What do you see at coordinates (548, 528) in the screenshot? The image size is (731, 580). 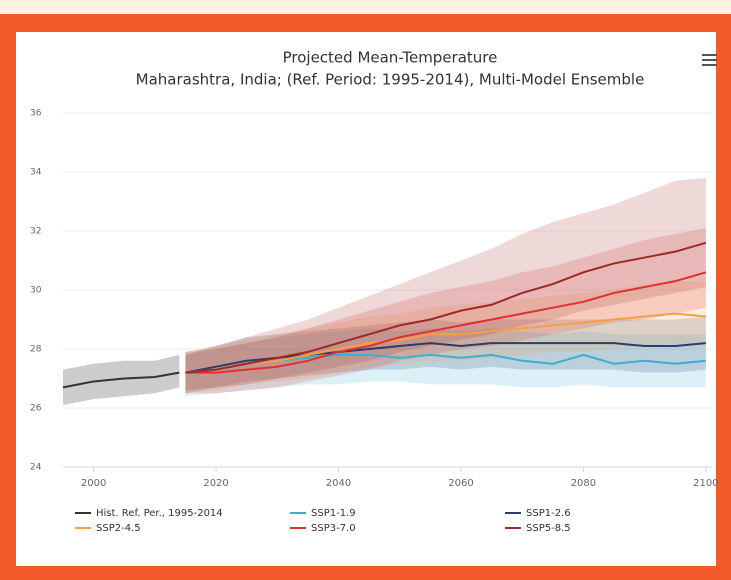 I see `legend-label: SSP5-8.5` at bounding box center [548, 528].